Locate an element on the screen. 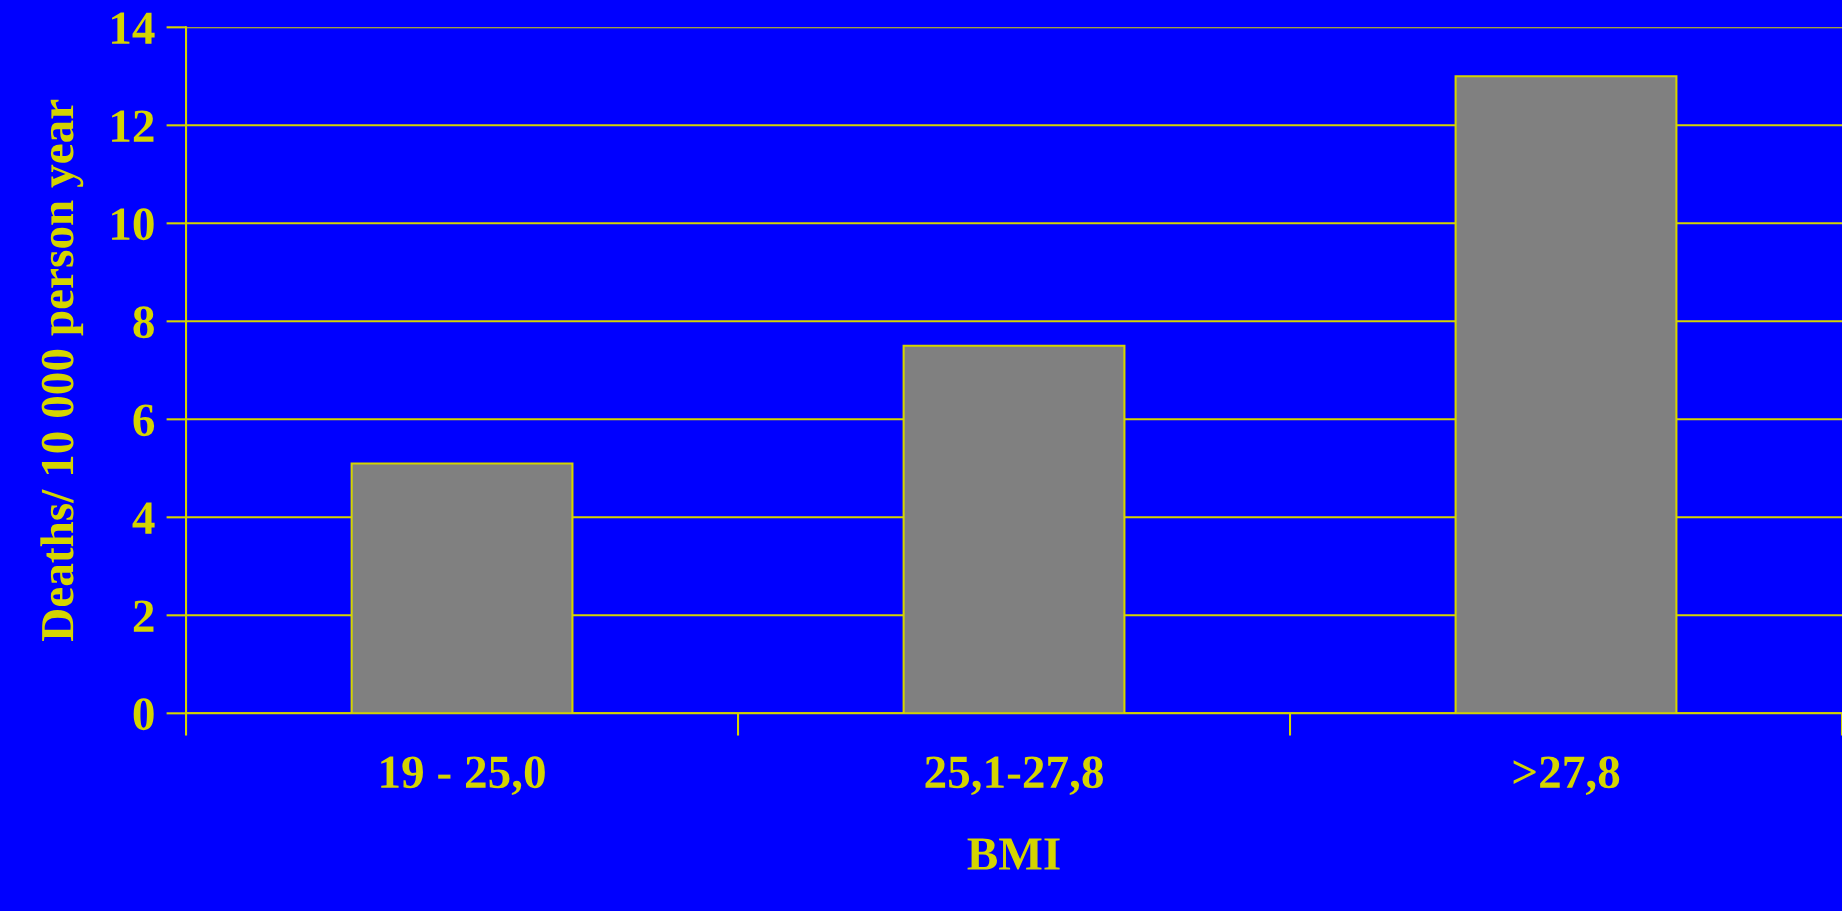  x-tick-label: 25,1-27,8 is located at coordinates (1014, 776).